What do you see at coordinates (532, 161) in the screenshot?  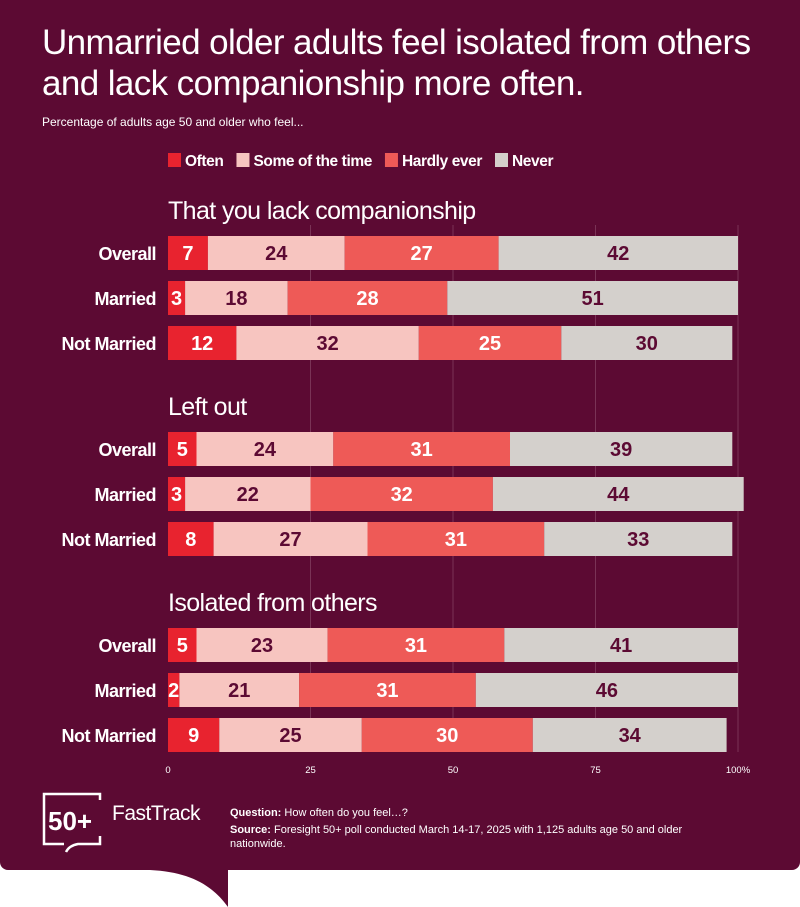 I see `legend-label-3: Never` at bounding box center [532, 161].